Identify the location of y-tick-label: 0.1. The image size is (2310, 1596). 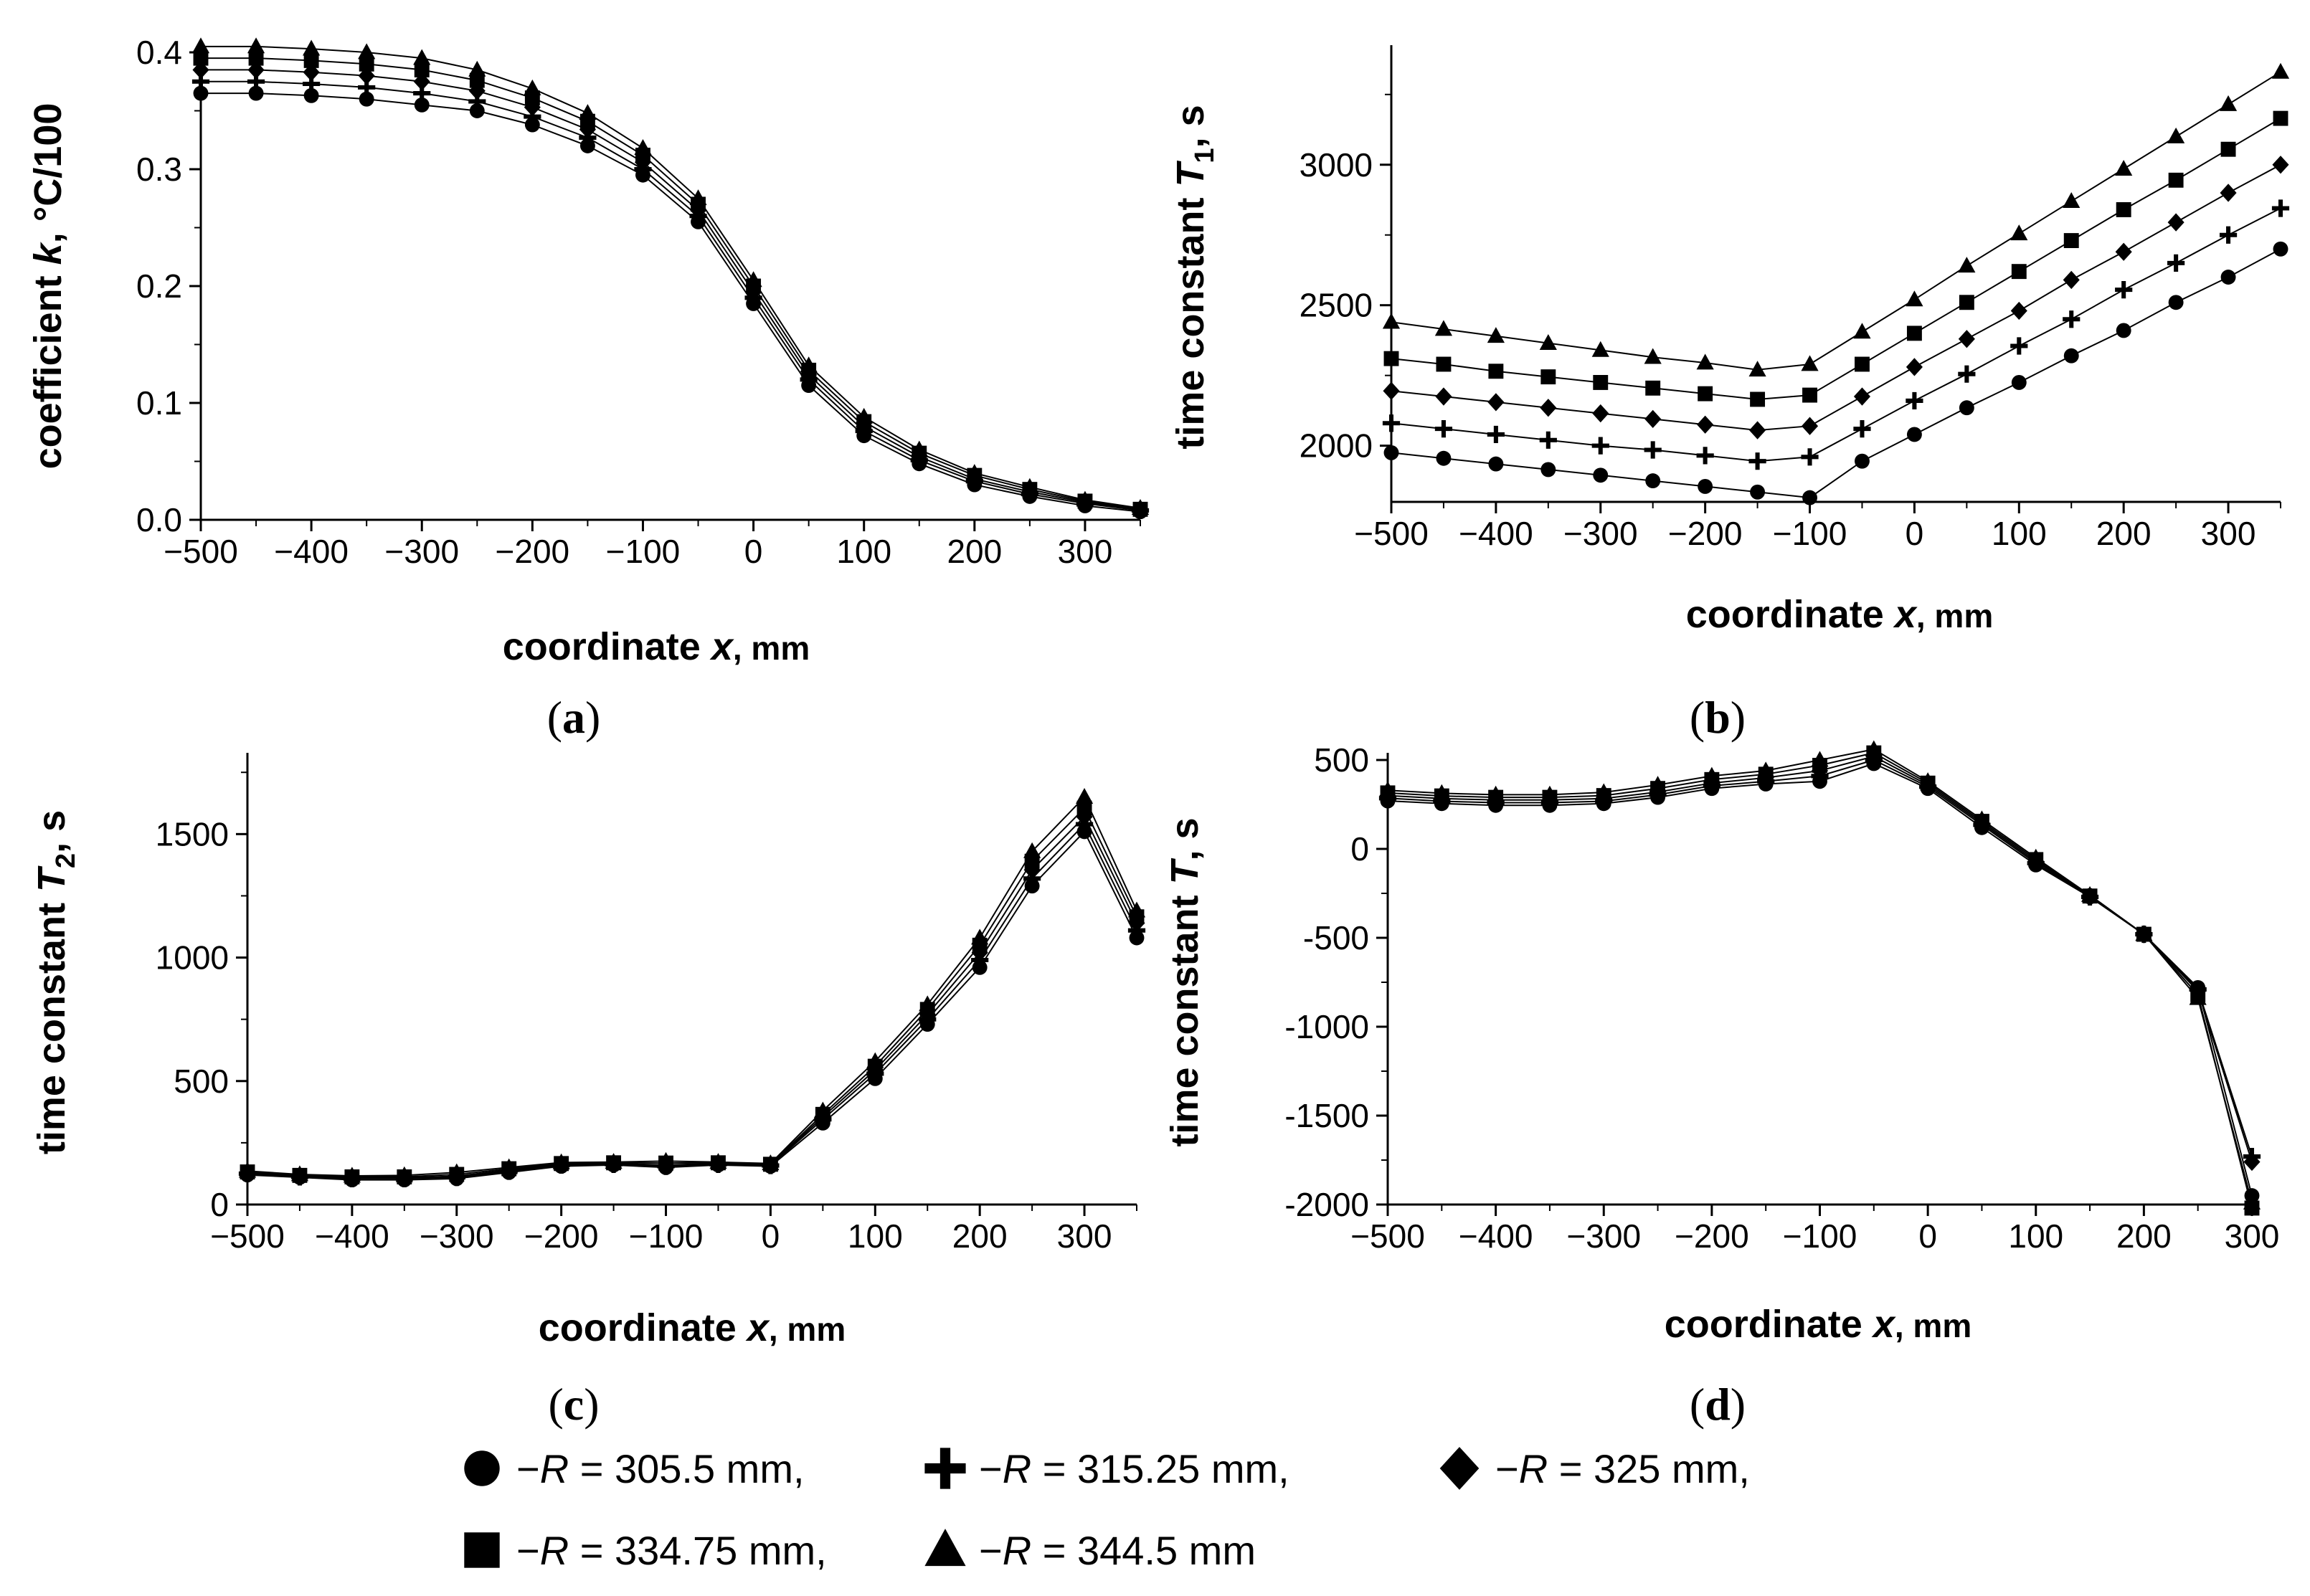
(159, 403).